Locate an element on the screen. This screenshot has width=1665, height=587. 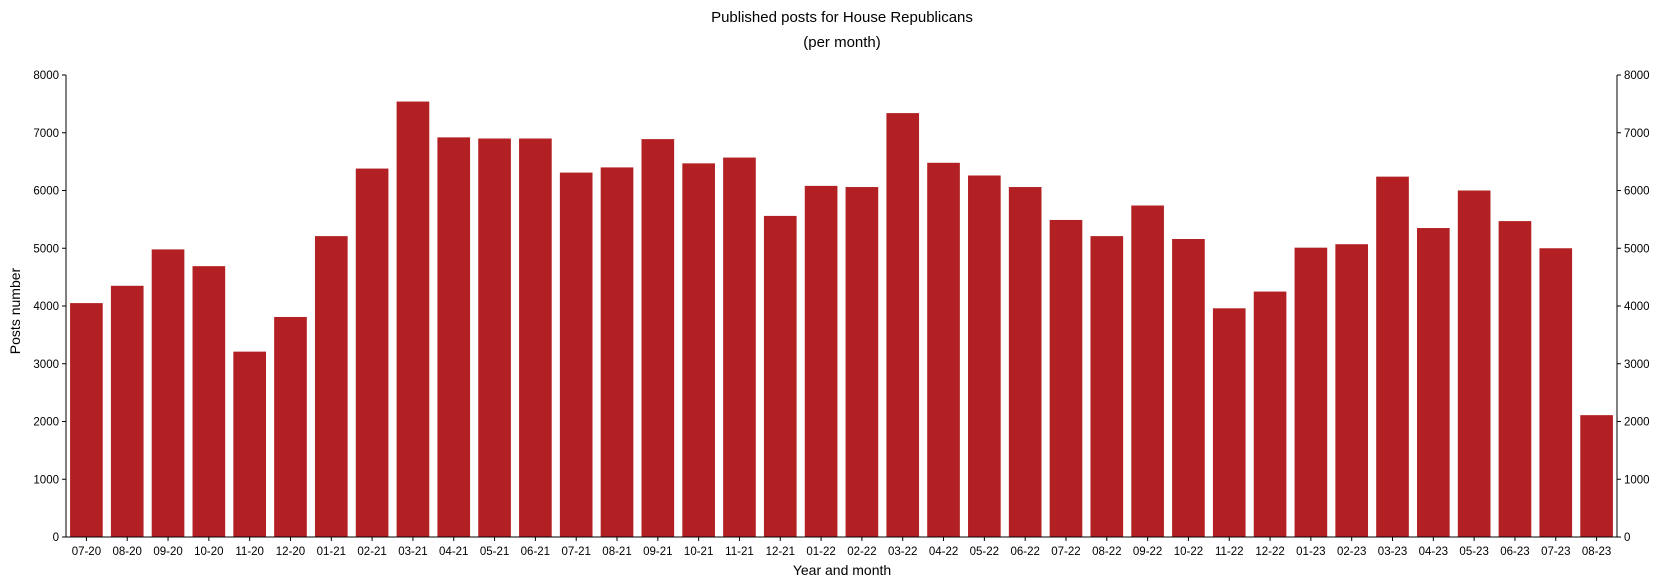
x-tick-label: 12-20 is located at coordinates (290, 552).